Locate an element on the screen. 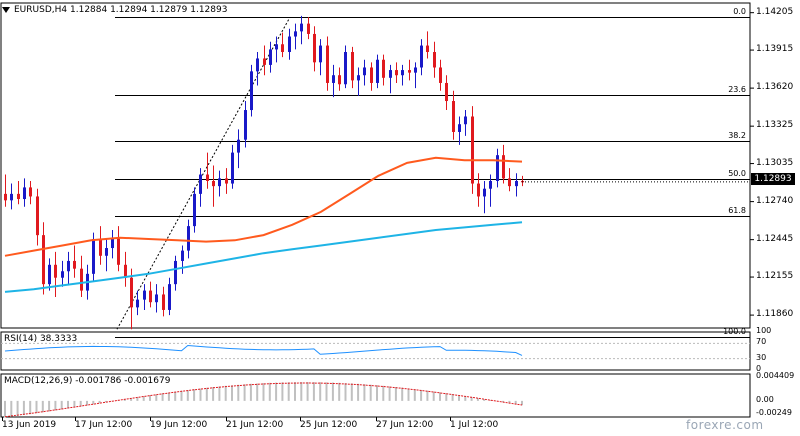  collapse-arrow-icon is located at coordinates (6, 10).